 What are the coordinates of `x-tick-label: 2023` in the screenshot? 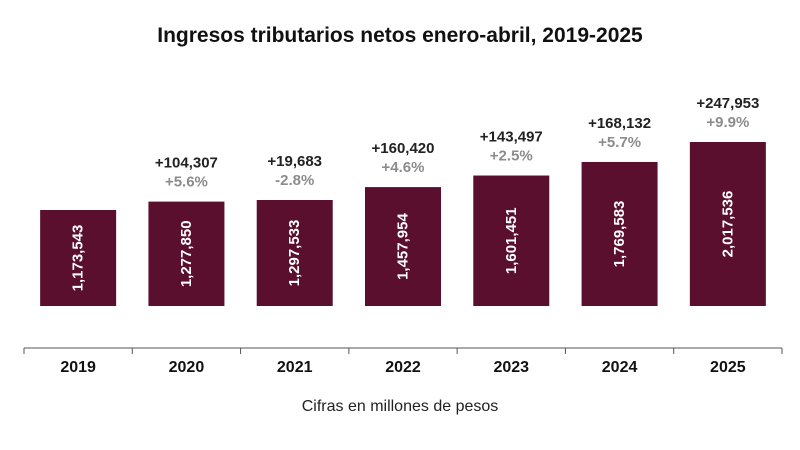 It's located at (511, 367).